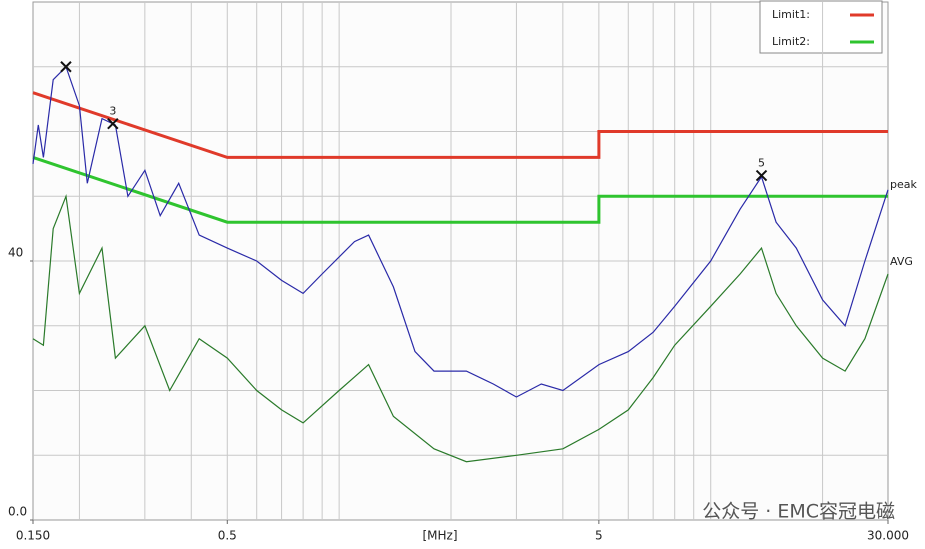 The width and height of the screenshot is (925, 549). I want to click on x-axis-label: [MHz], so click(439, 536).